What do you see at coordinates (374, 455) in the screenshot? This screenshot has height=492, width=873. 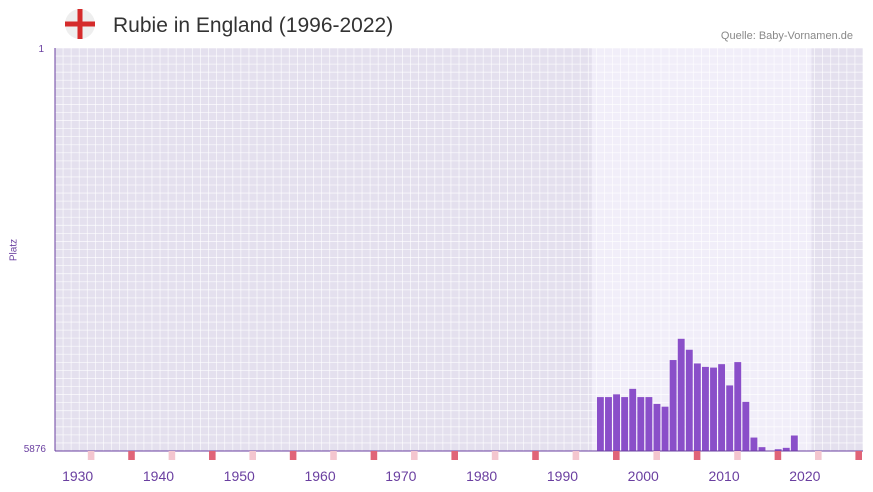 I see `decade-marker-1968` at bounding box center [374, 455].